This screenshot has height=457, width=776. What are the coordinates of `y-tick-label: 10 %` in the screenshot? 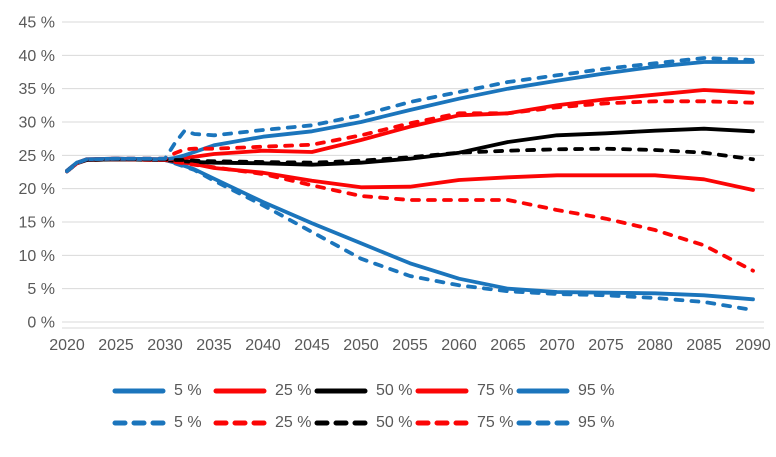 It's located at (37, 256).